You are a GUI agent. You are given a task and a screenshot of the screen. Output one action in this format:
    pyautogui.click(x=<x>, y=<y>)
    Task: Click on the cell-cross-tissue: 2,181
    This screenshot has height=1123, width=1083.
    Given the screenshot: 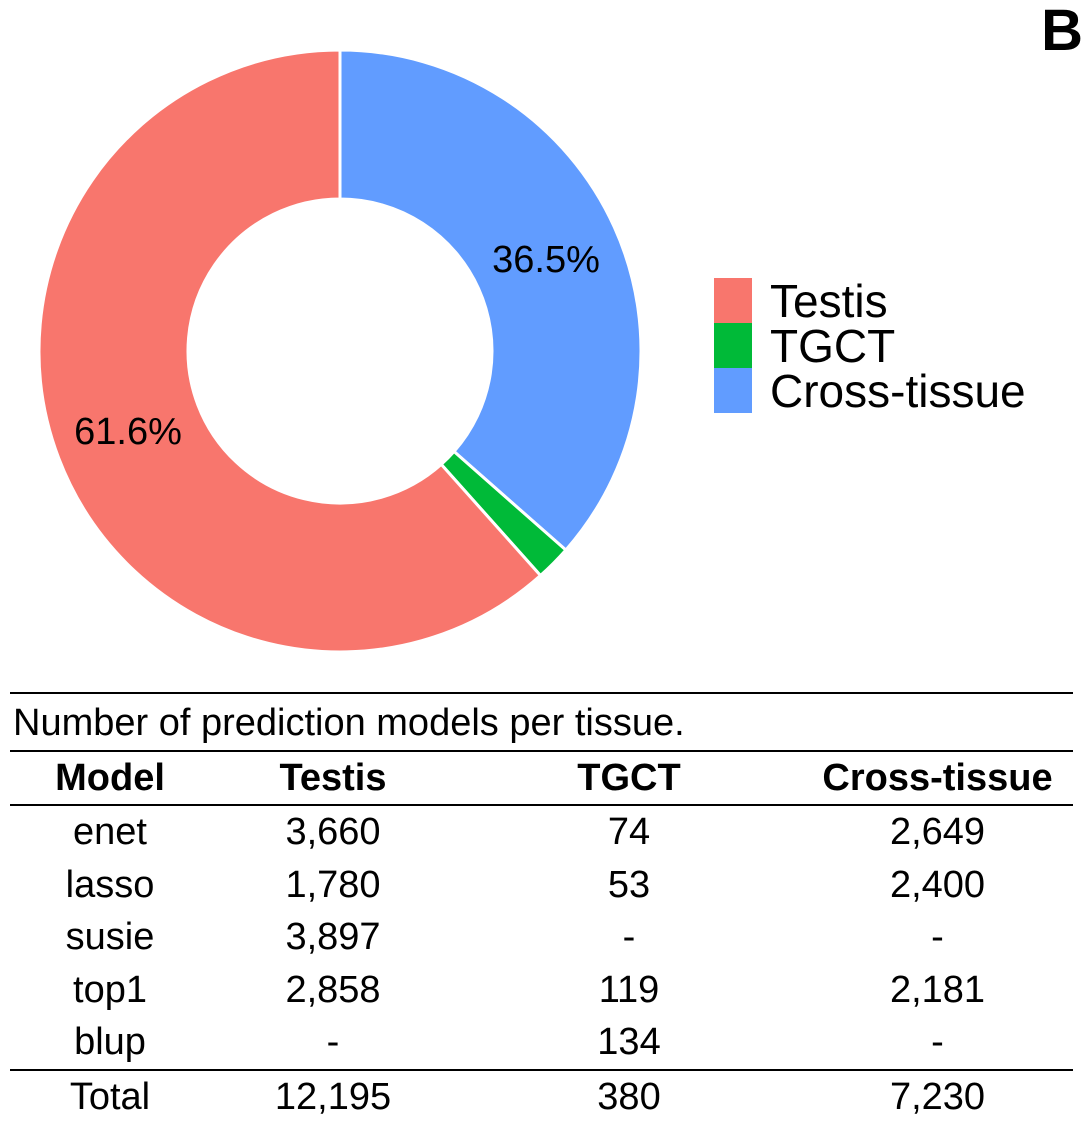 What is the action you would take?
    pyautogui.click(x=937, y=990)
    